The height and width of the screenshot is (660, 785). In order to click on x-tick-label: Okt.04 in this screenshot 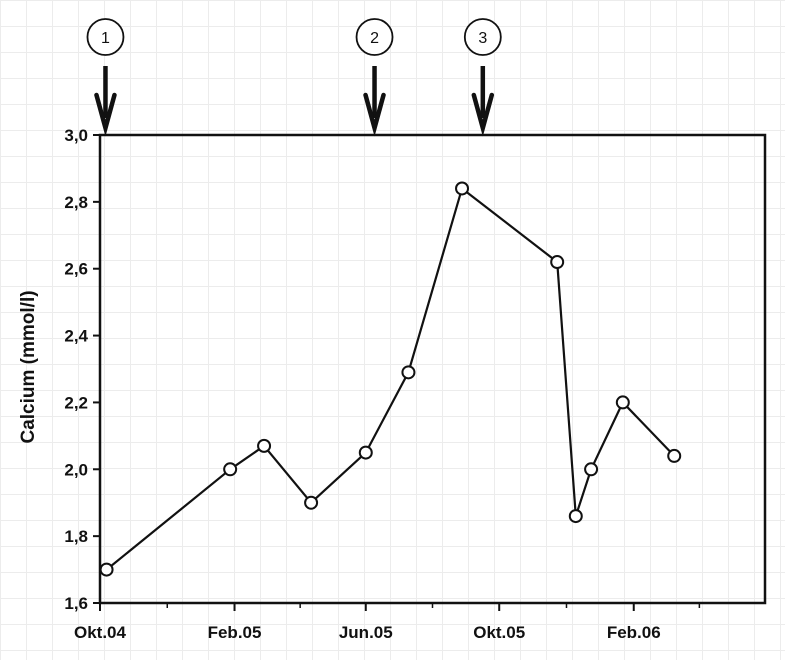, I will do `click(100, 632)`.